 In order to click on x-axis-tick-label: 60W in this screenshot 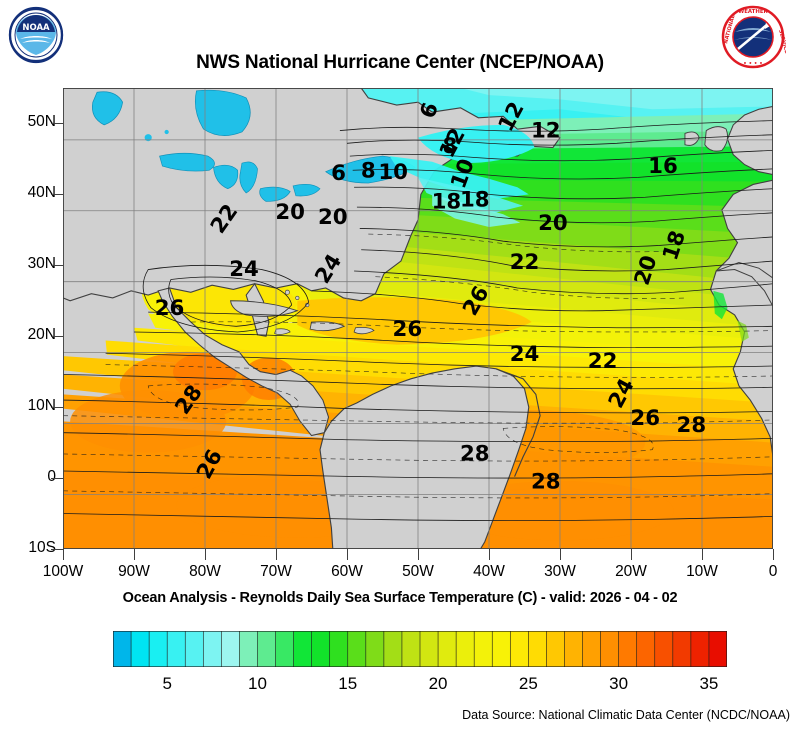, I will do `click(347, 571)`.